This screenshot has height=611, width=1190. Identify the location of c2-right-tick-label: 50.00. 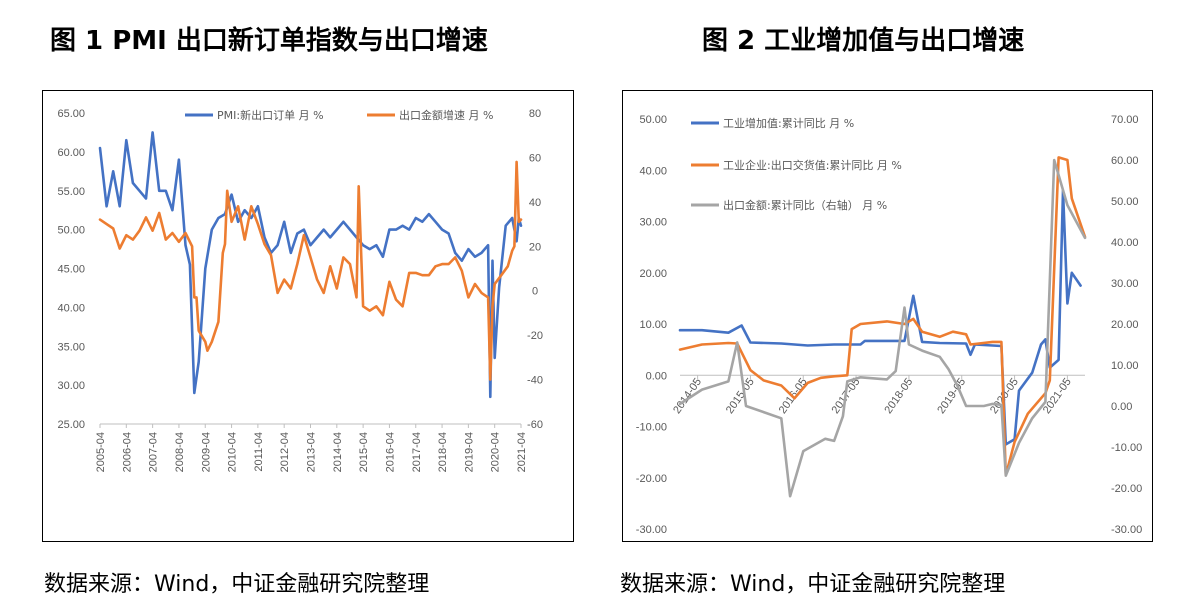
(1125, 202).